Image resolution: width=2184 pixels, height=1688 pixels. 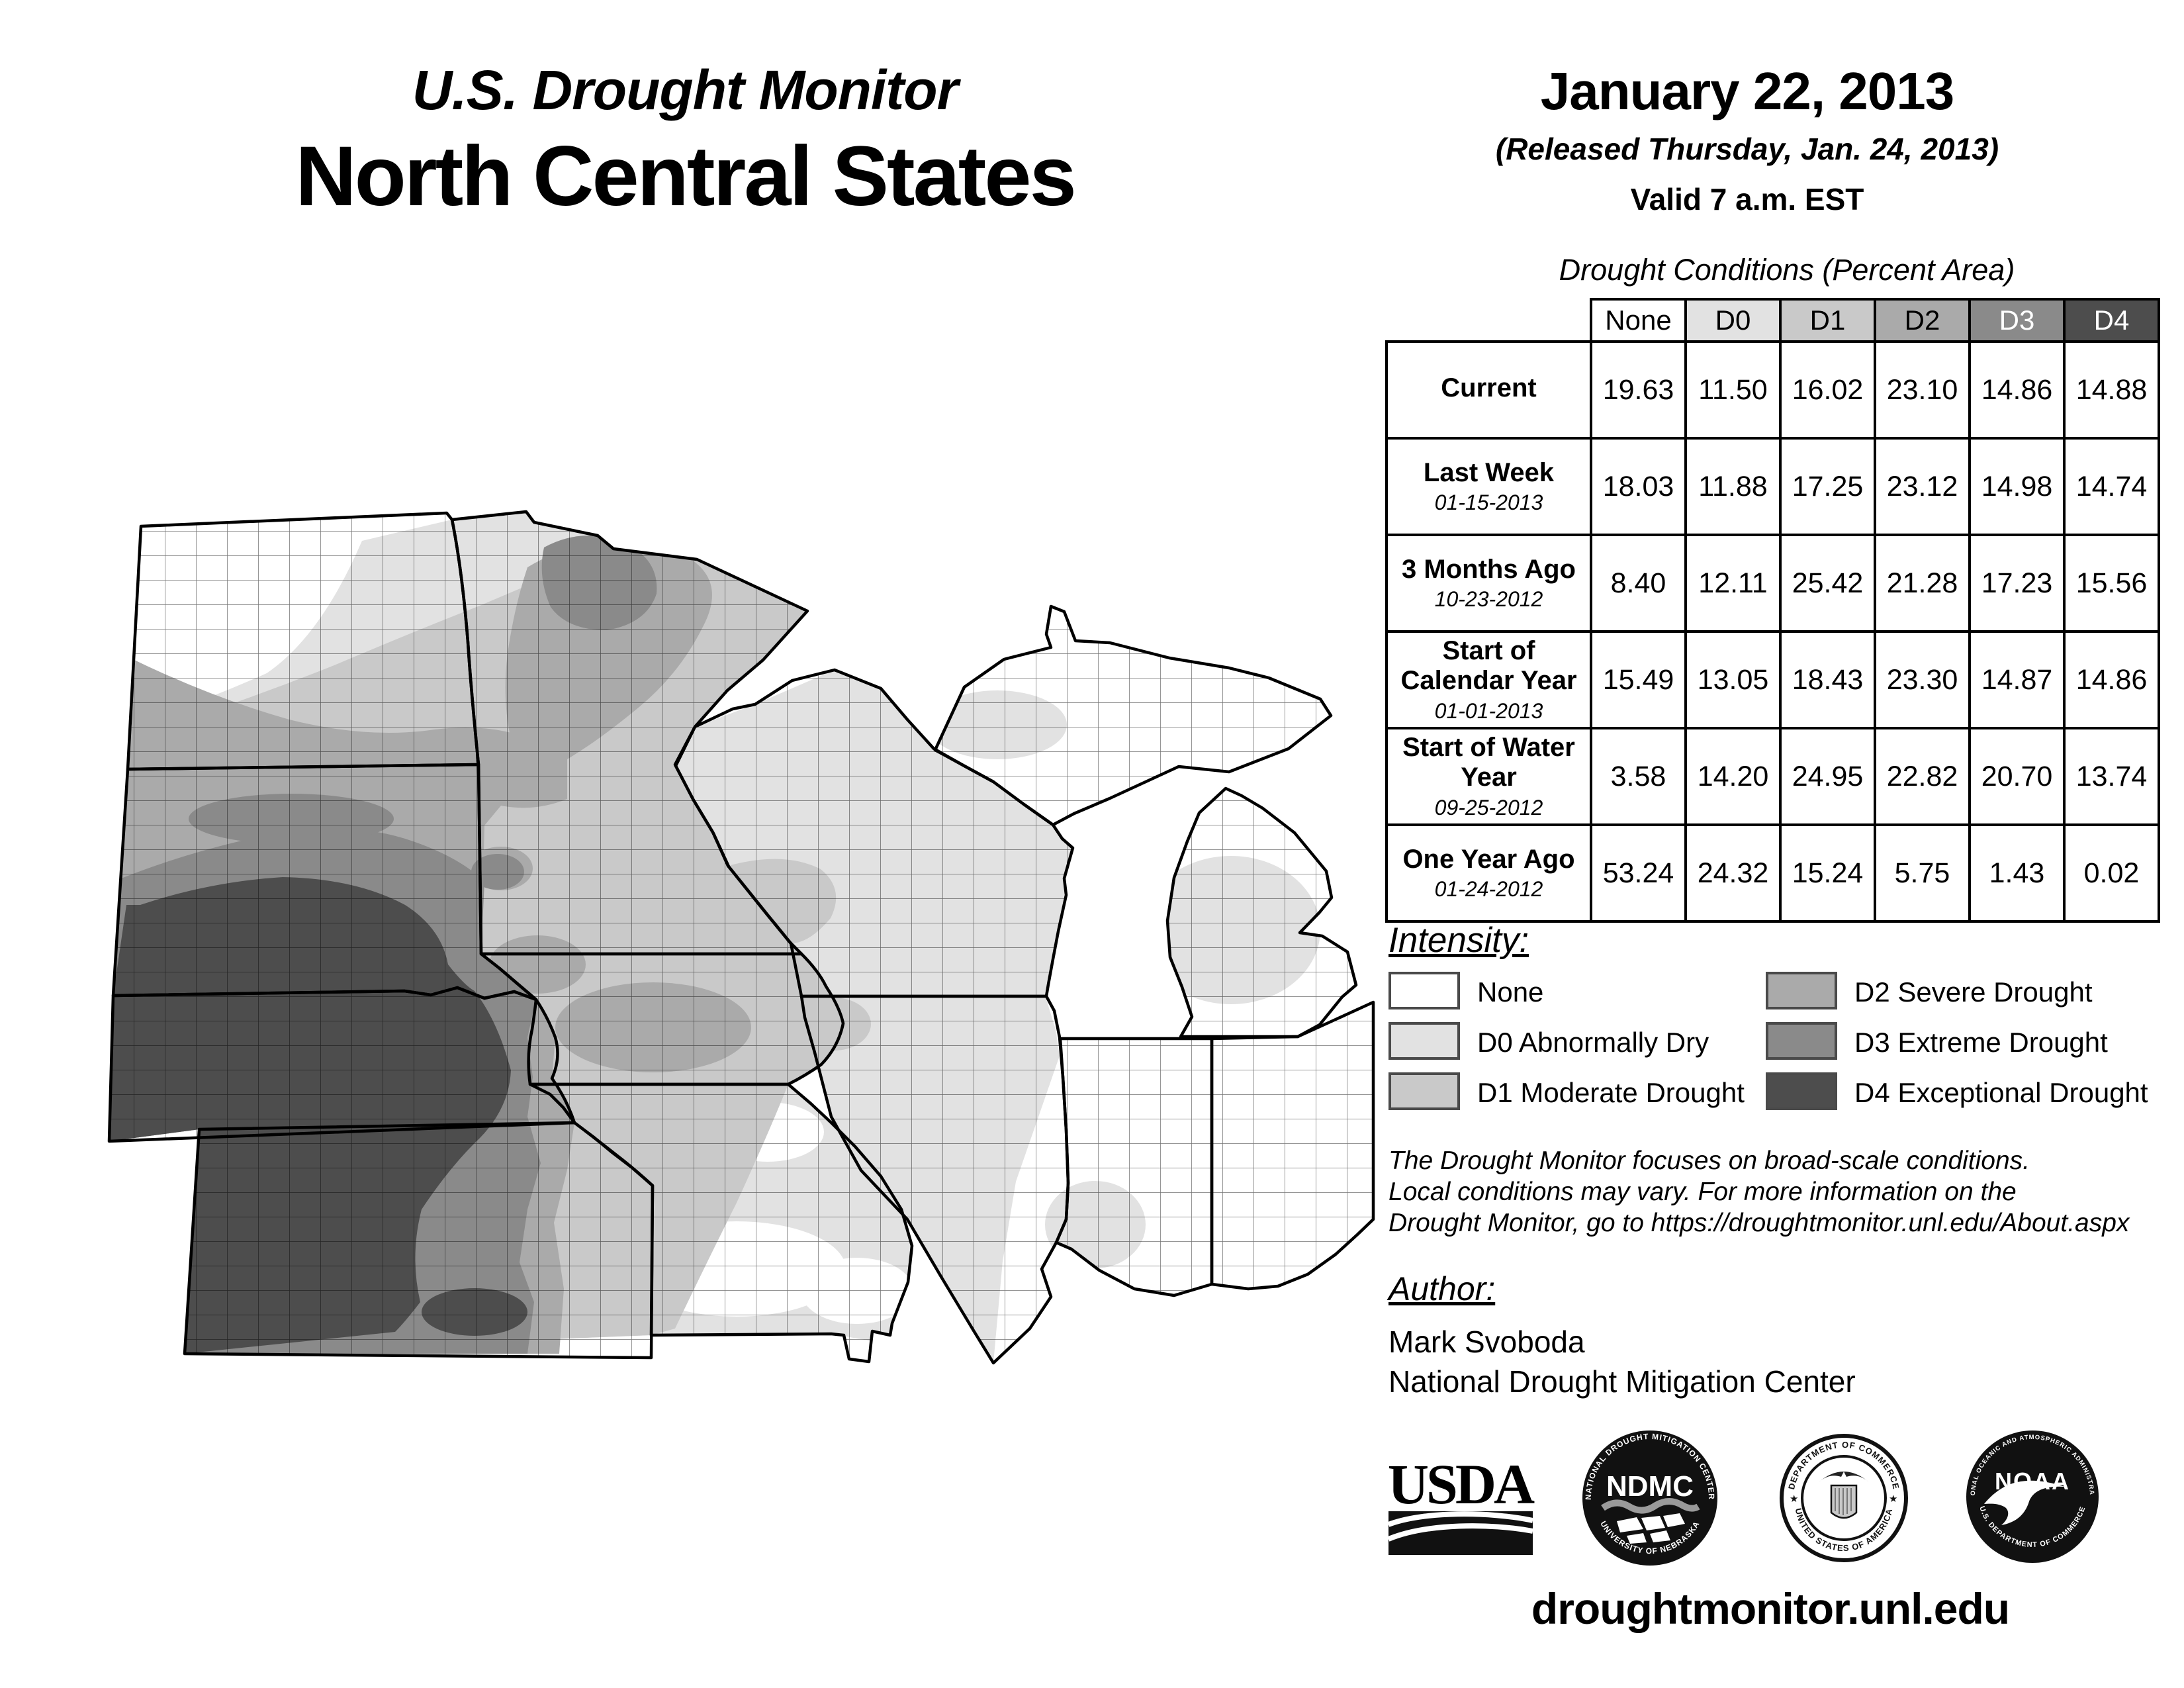 I want to click on col-header-d4: D4, so click(x=2111, y=320).